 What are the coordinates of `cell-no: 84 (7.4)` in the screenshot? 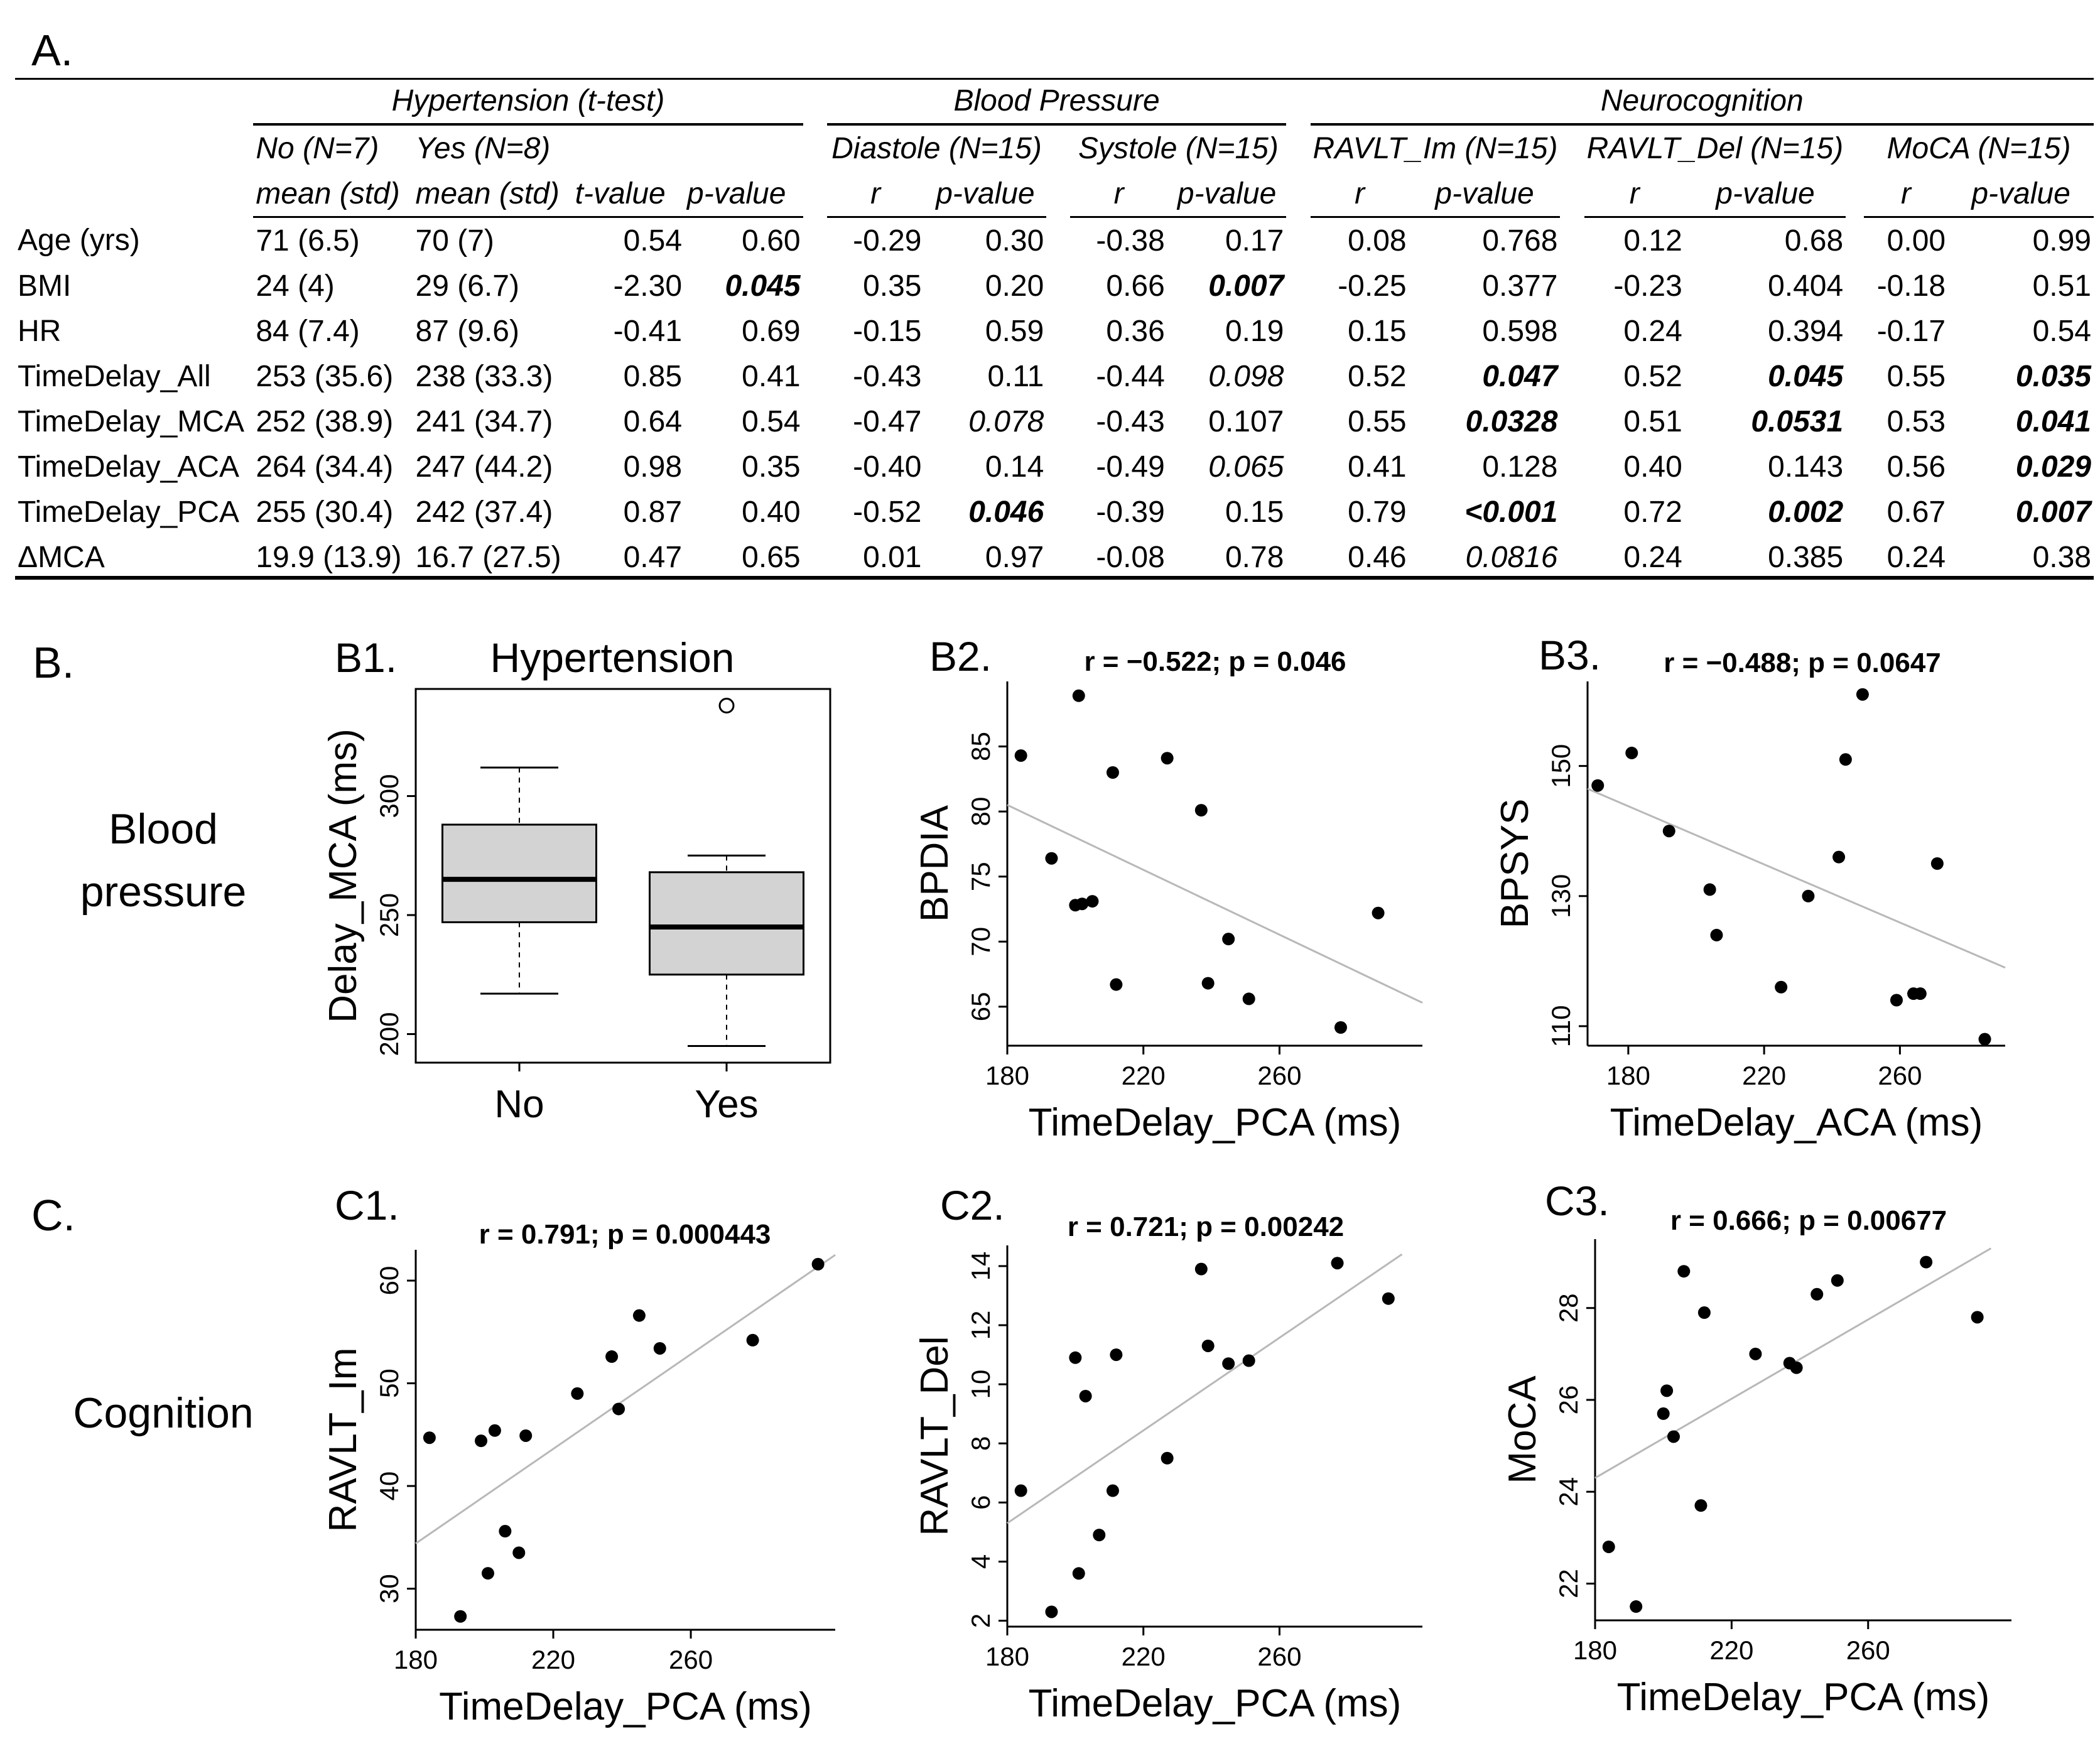 It's located at (308, 331).